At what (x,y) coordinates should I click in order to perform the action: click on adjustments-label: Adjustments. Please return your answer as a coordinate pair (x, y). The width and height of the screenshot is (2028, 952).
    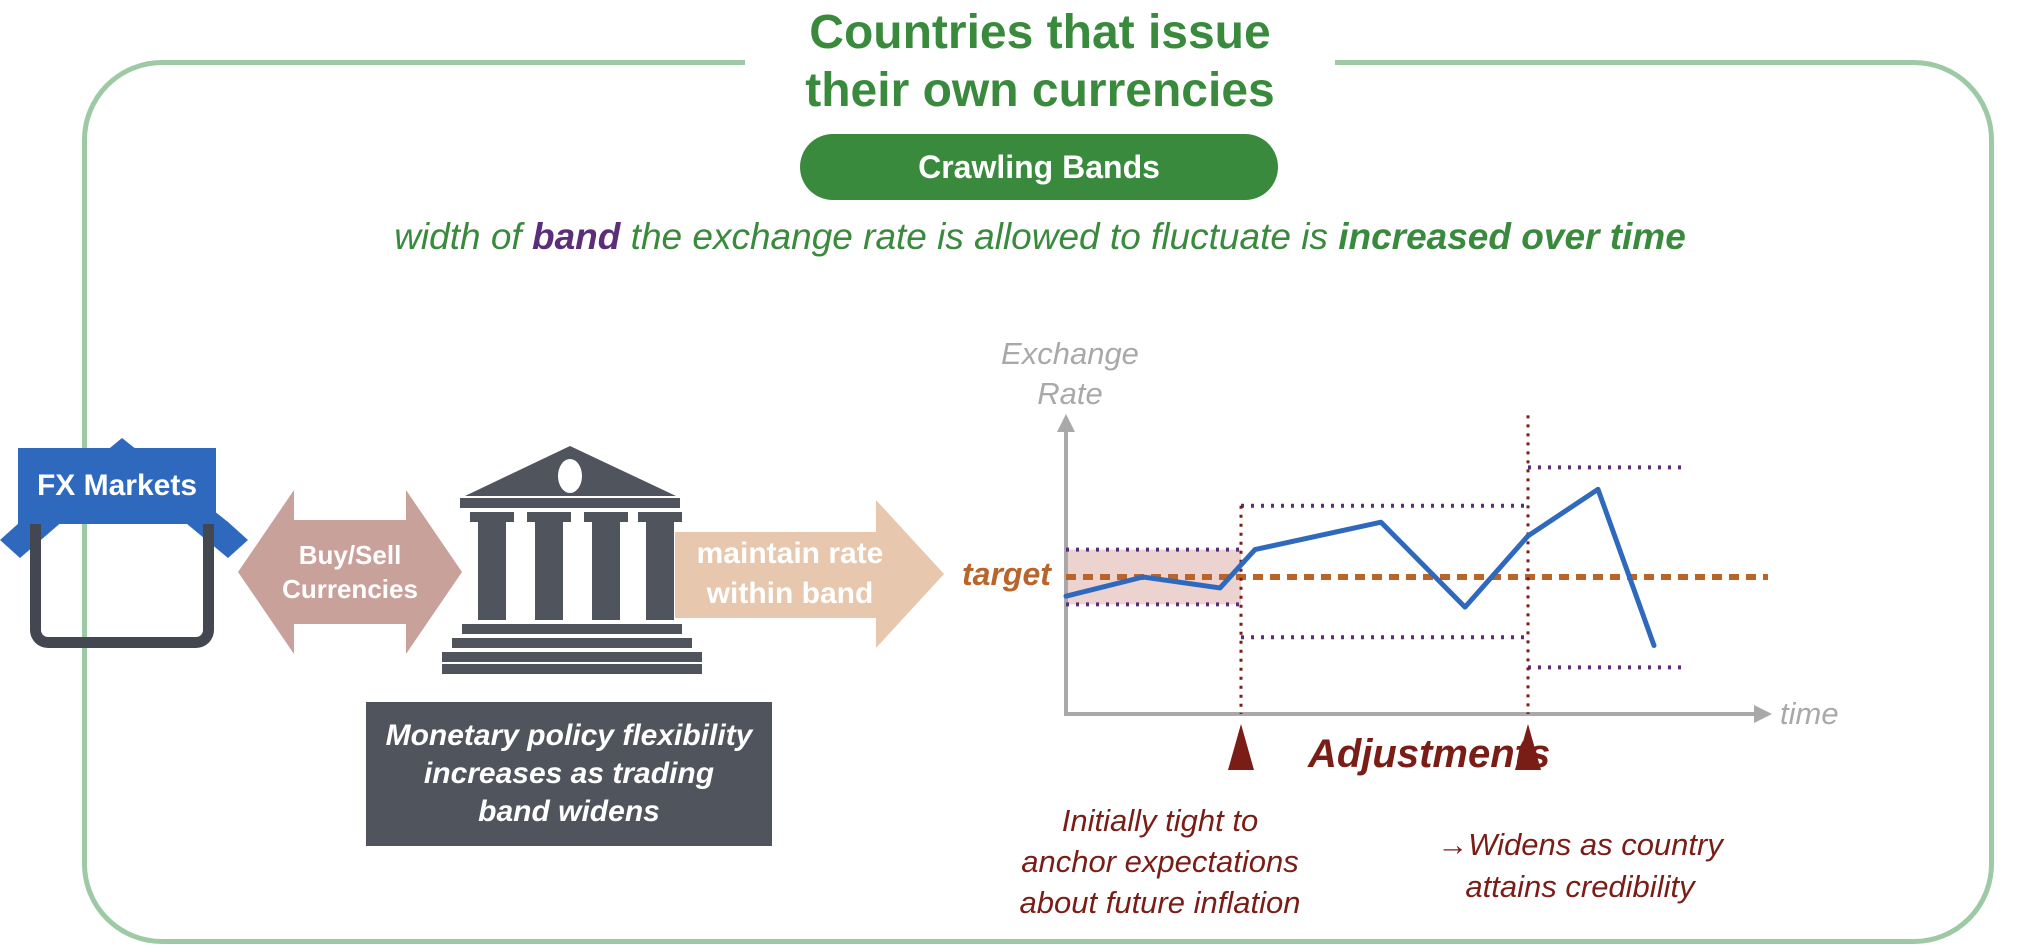
    Looking at the image, I should click on (1429, 754).